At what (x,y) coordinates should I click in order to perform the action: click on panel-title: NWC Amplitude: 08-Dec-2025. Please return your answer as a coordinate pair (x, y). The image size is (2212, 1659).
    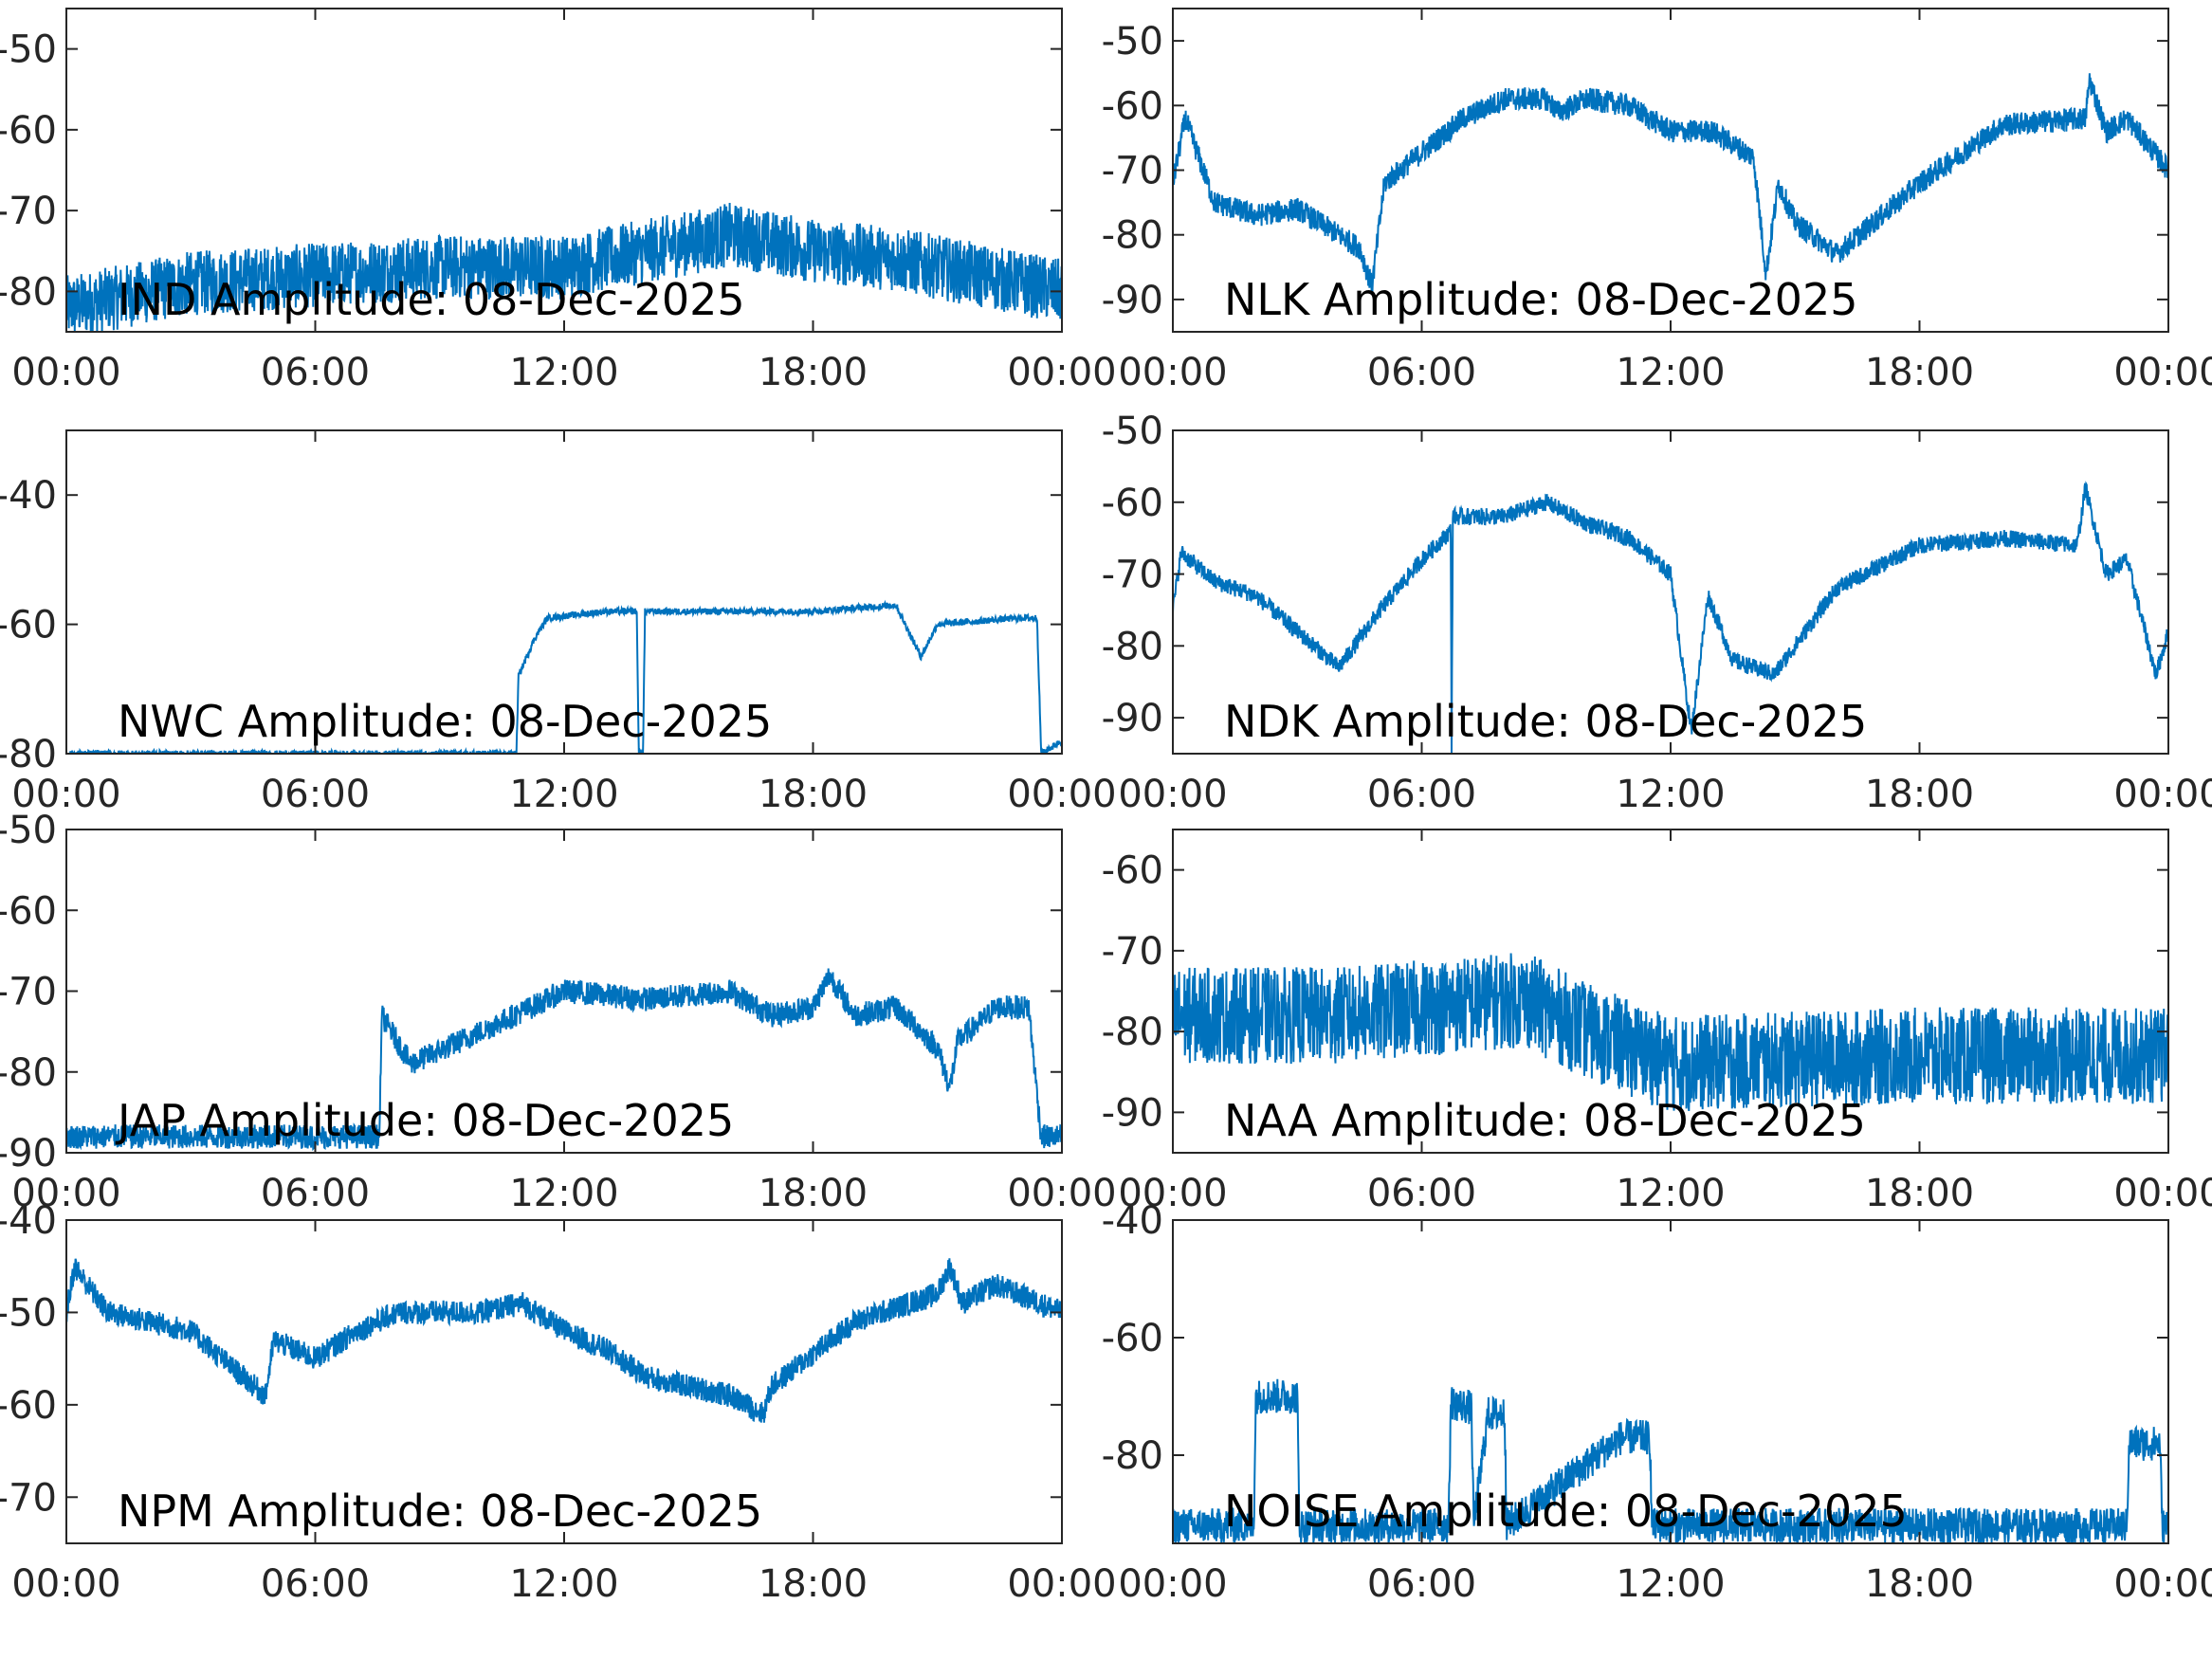
    Looking at the image, I should click on (445, 721).